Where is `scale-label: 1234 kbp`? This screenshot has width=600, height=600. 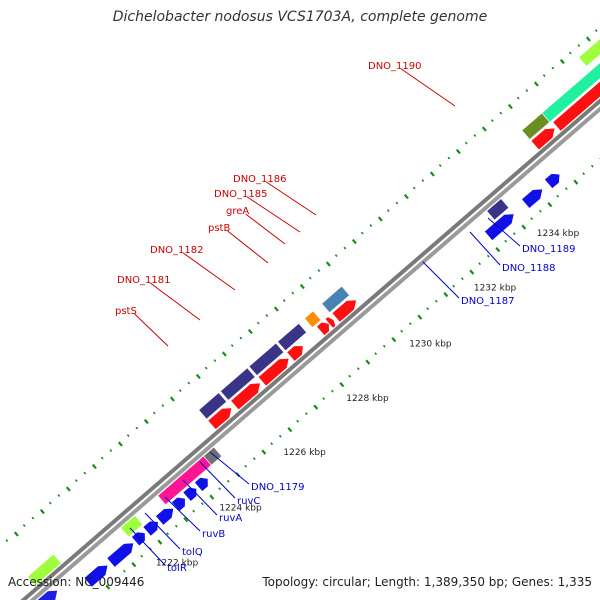 scale-label: 1234 kbp is located at coordinates (558, 234).